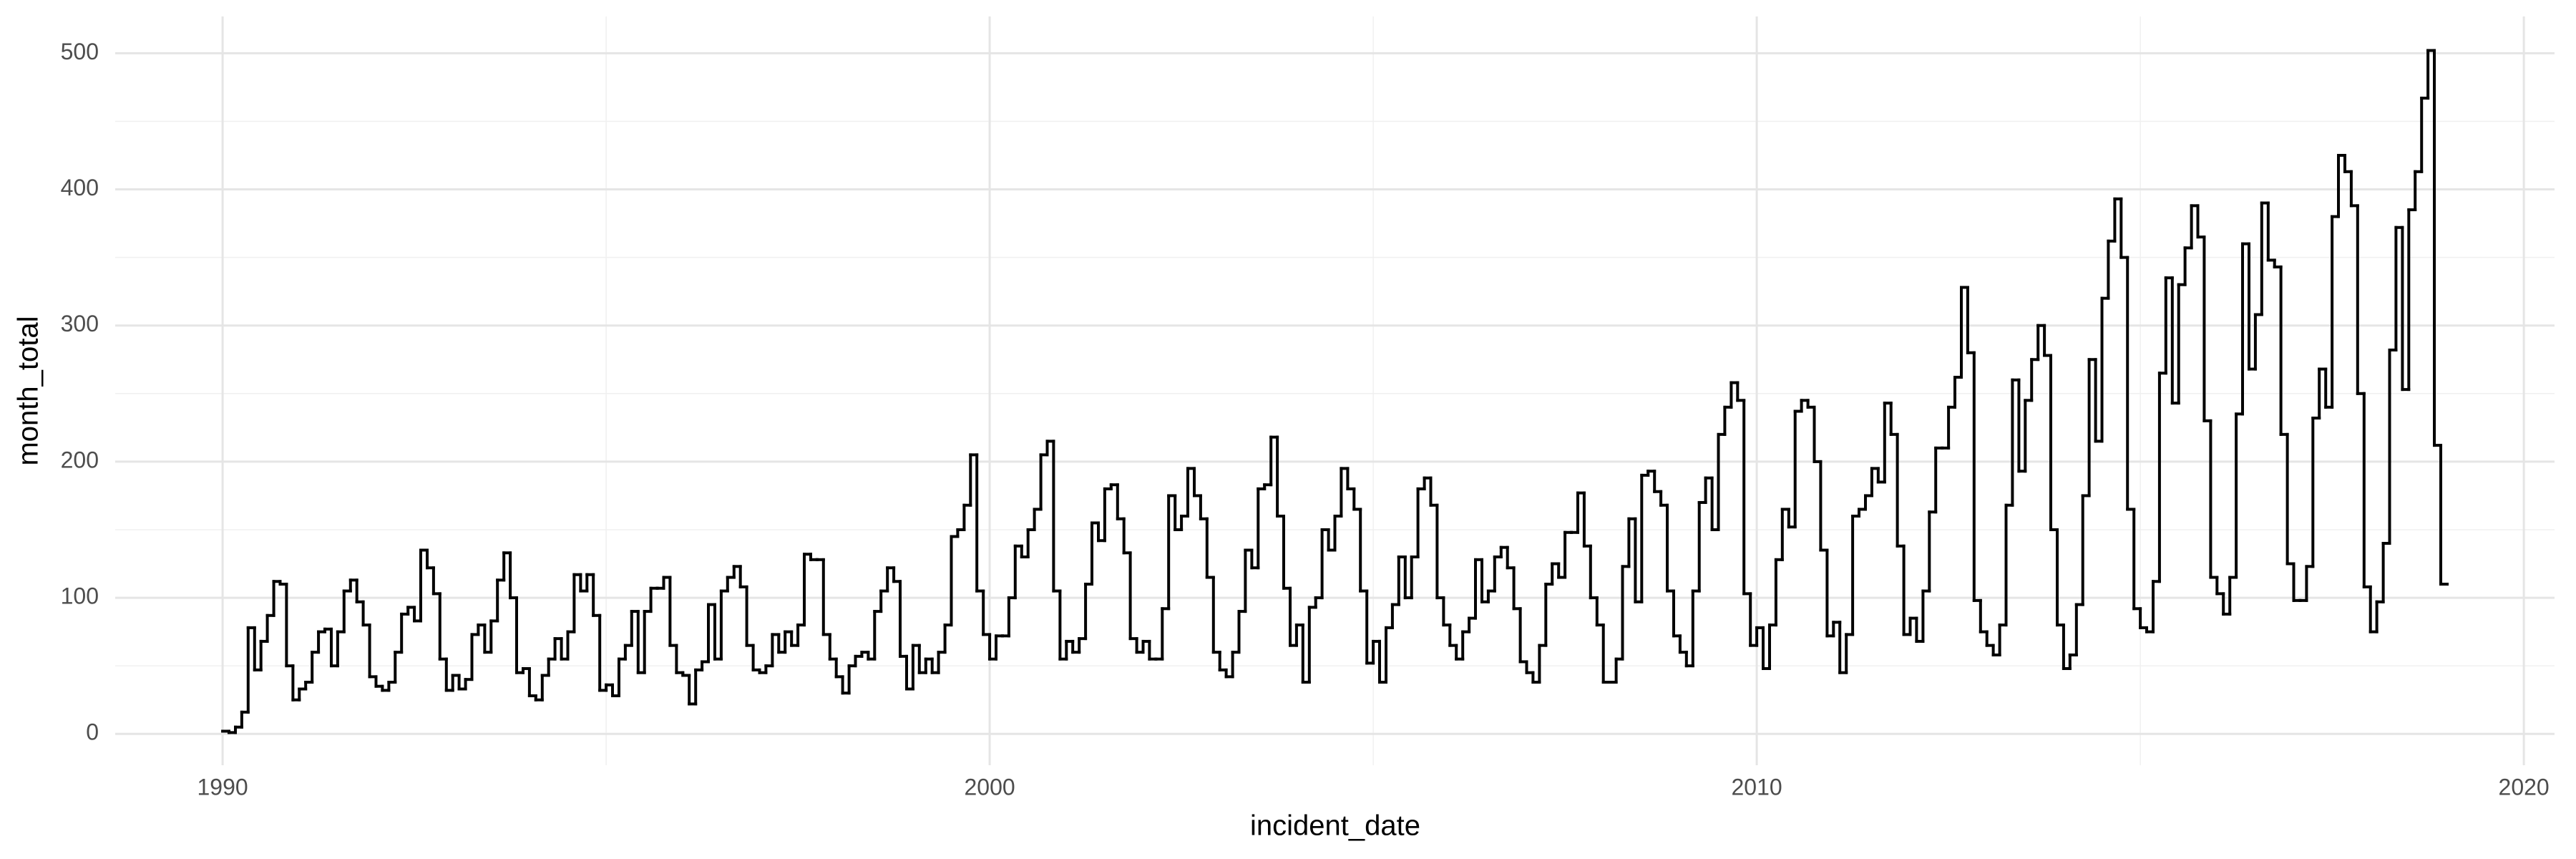  What do you see at coordinates (80, 596) in the screenshot?
I see `y-tick-label: 100` at bounding box center [80, 596].